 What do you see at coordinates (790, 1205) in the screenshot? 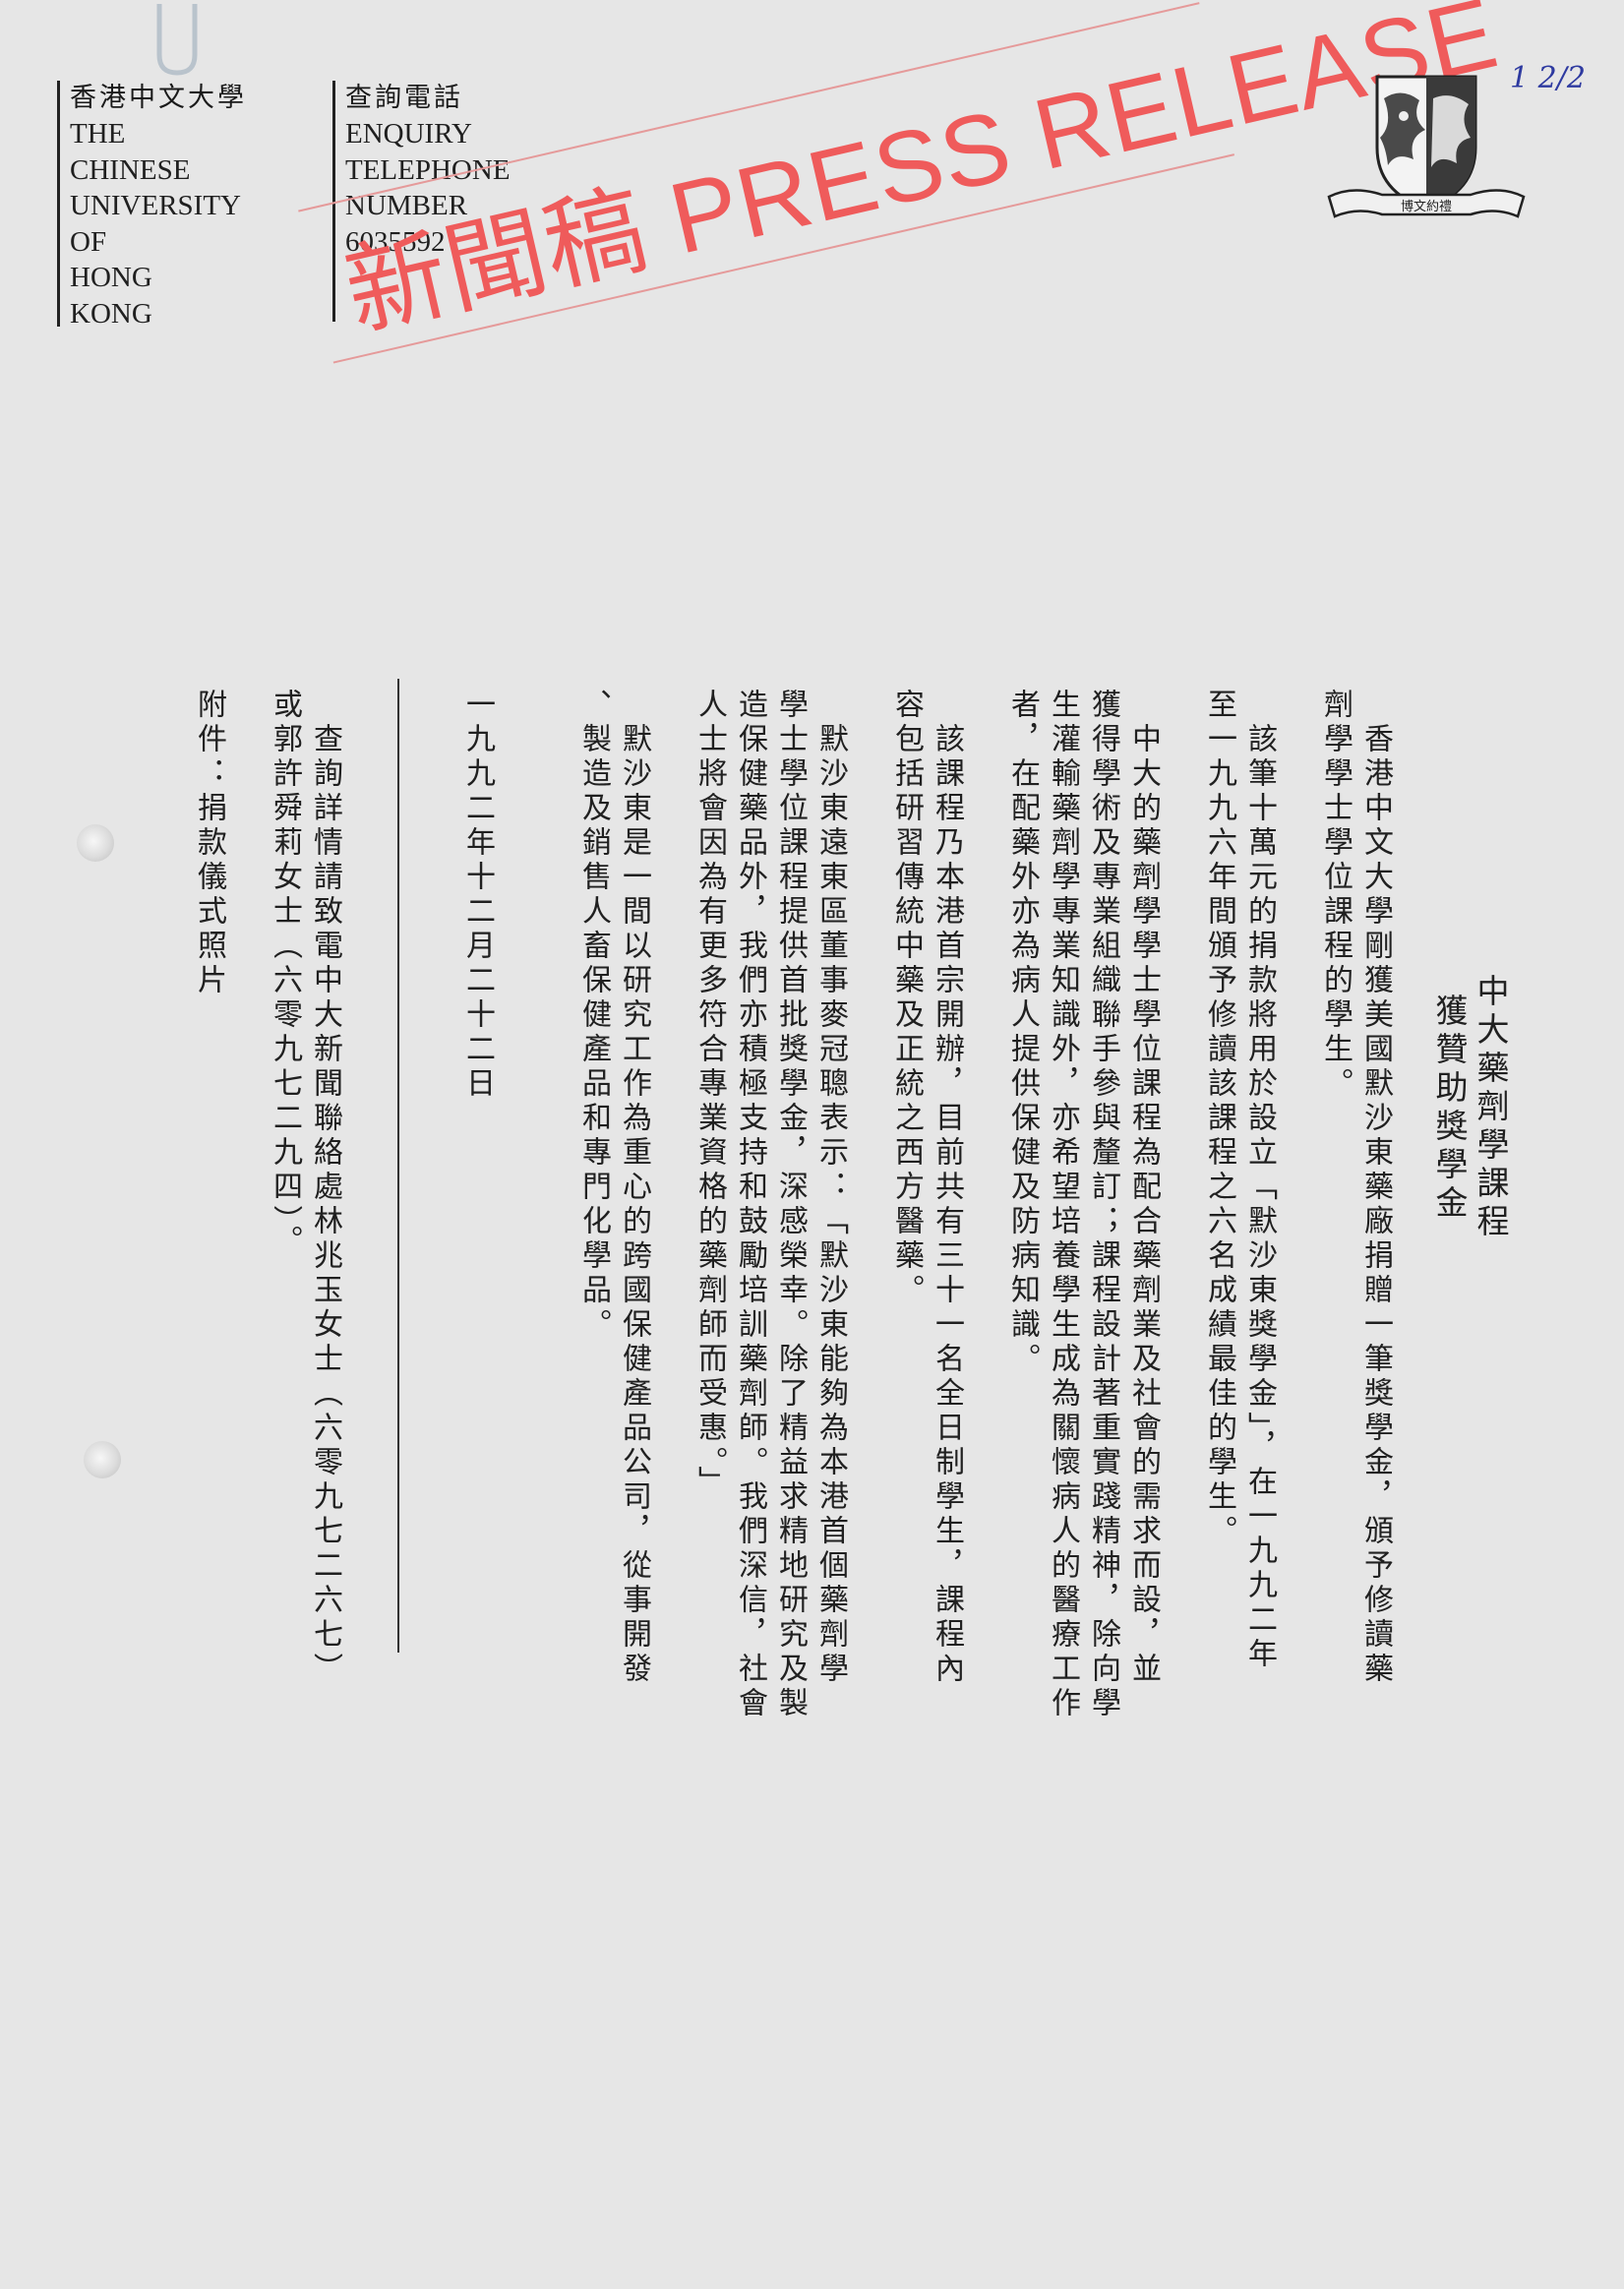
I see `body-column: 學士學位課程提供首批獎學金，深感榮幸。除了精益求精地研究及製` at bounding box center [790, 1205].